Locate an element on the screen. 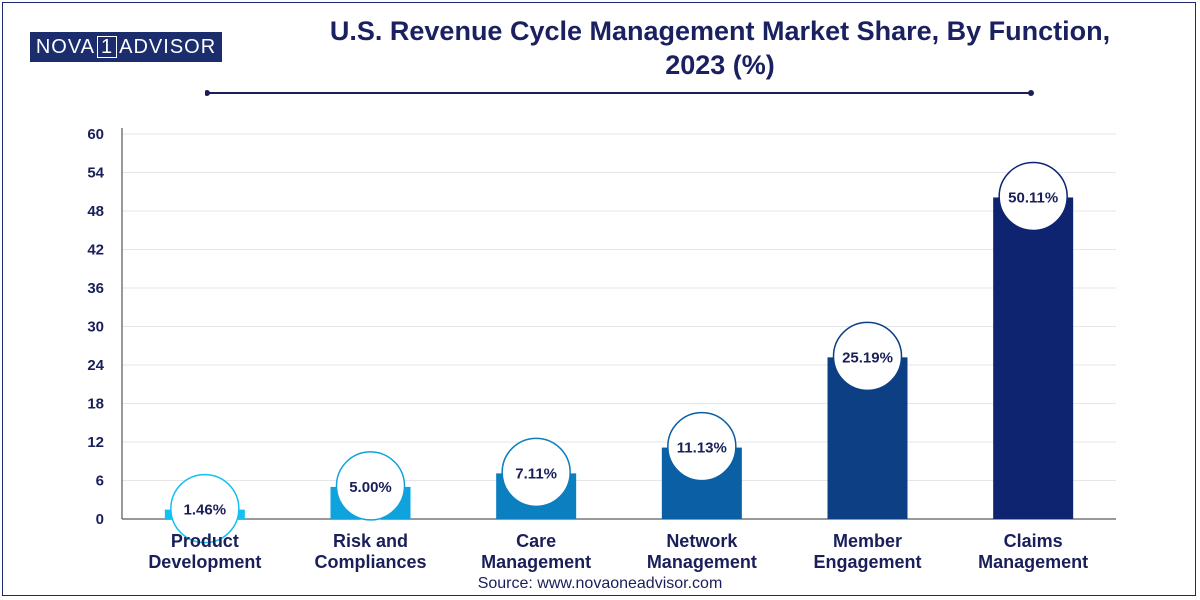 Image resolution: width=1200 pixels, height=600 pixels. brand-name-part3: ADVISOR is located at coordinates (168, 46).